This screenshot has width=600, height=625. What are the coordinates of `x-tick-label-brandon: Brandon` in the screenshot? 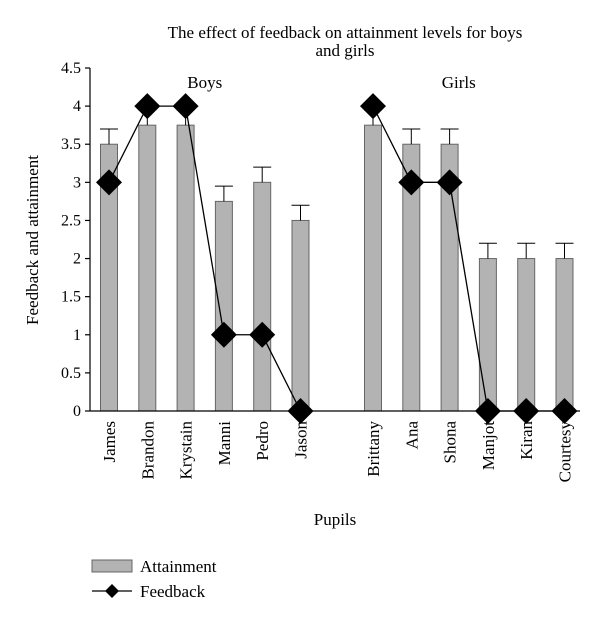 It's located at (147, 450).